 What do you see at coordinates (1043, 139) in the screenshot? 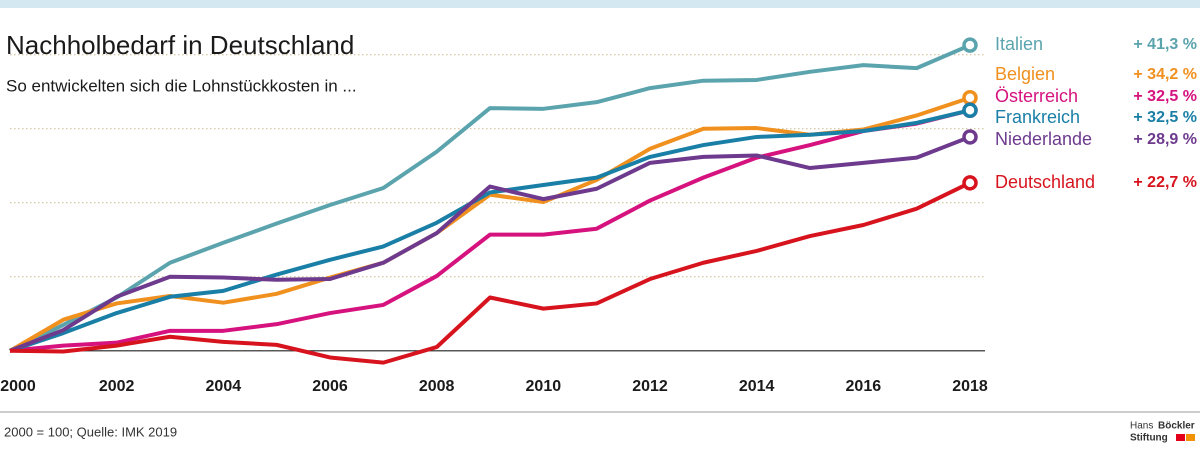
I see `legend-label: Niederlande` at bounding box center [1043, 139].